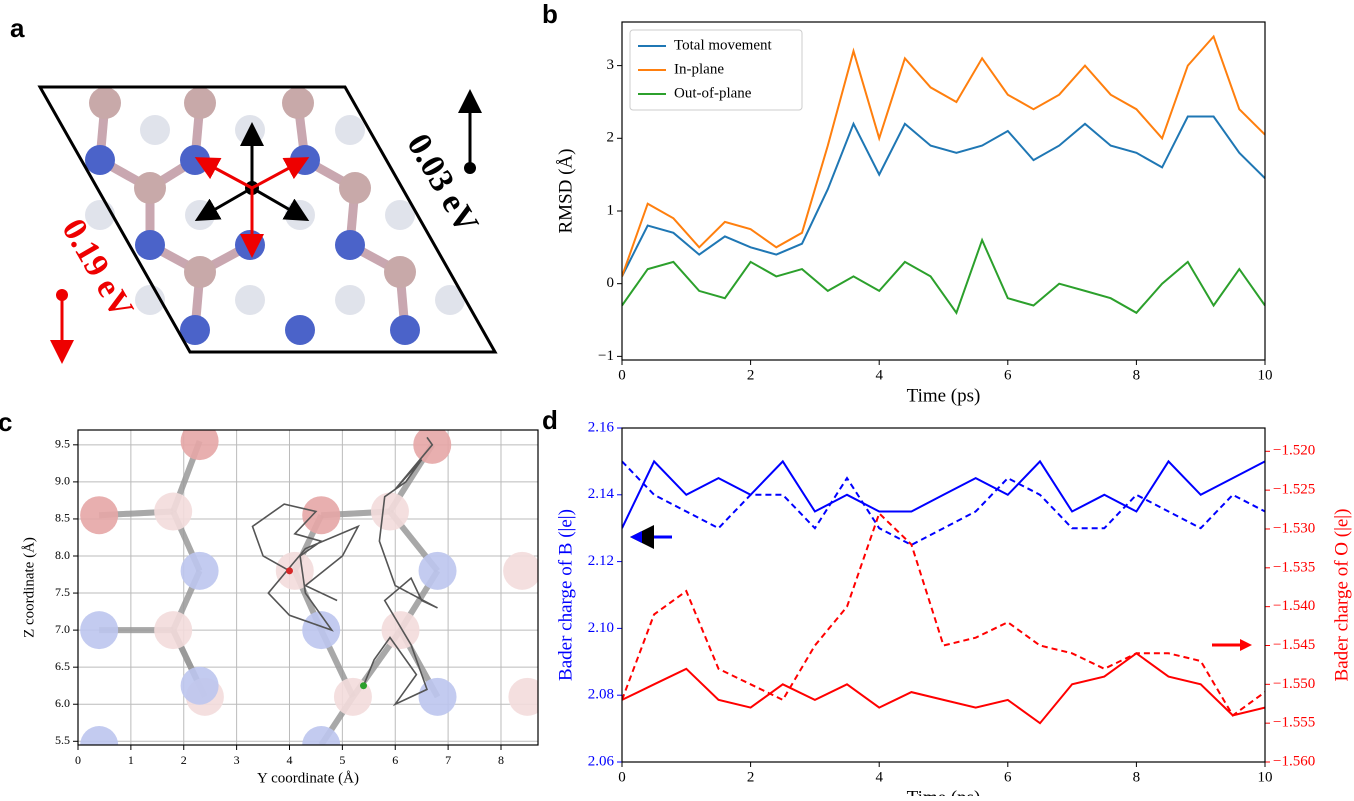 This screenshot has height=801, width=1354. What do you see at coordinates (237, 760) in the screenshot?
I see `x-tick-label: 3` at bounding box center [237, 760].